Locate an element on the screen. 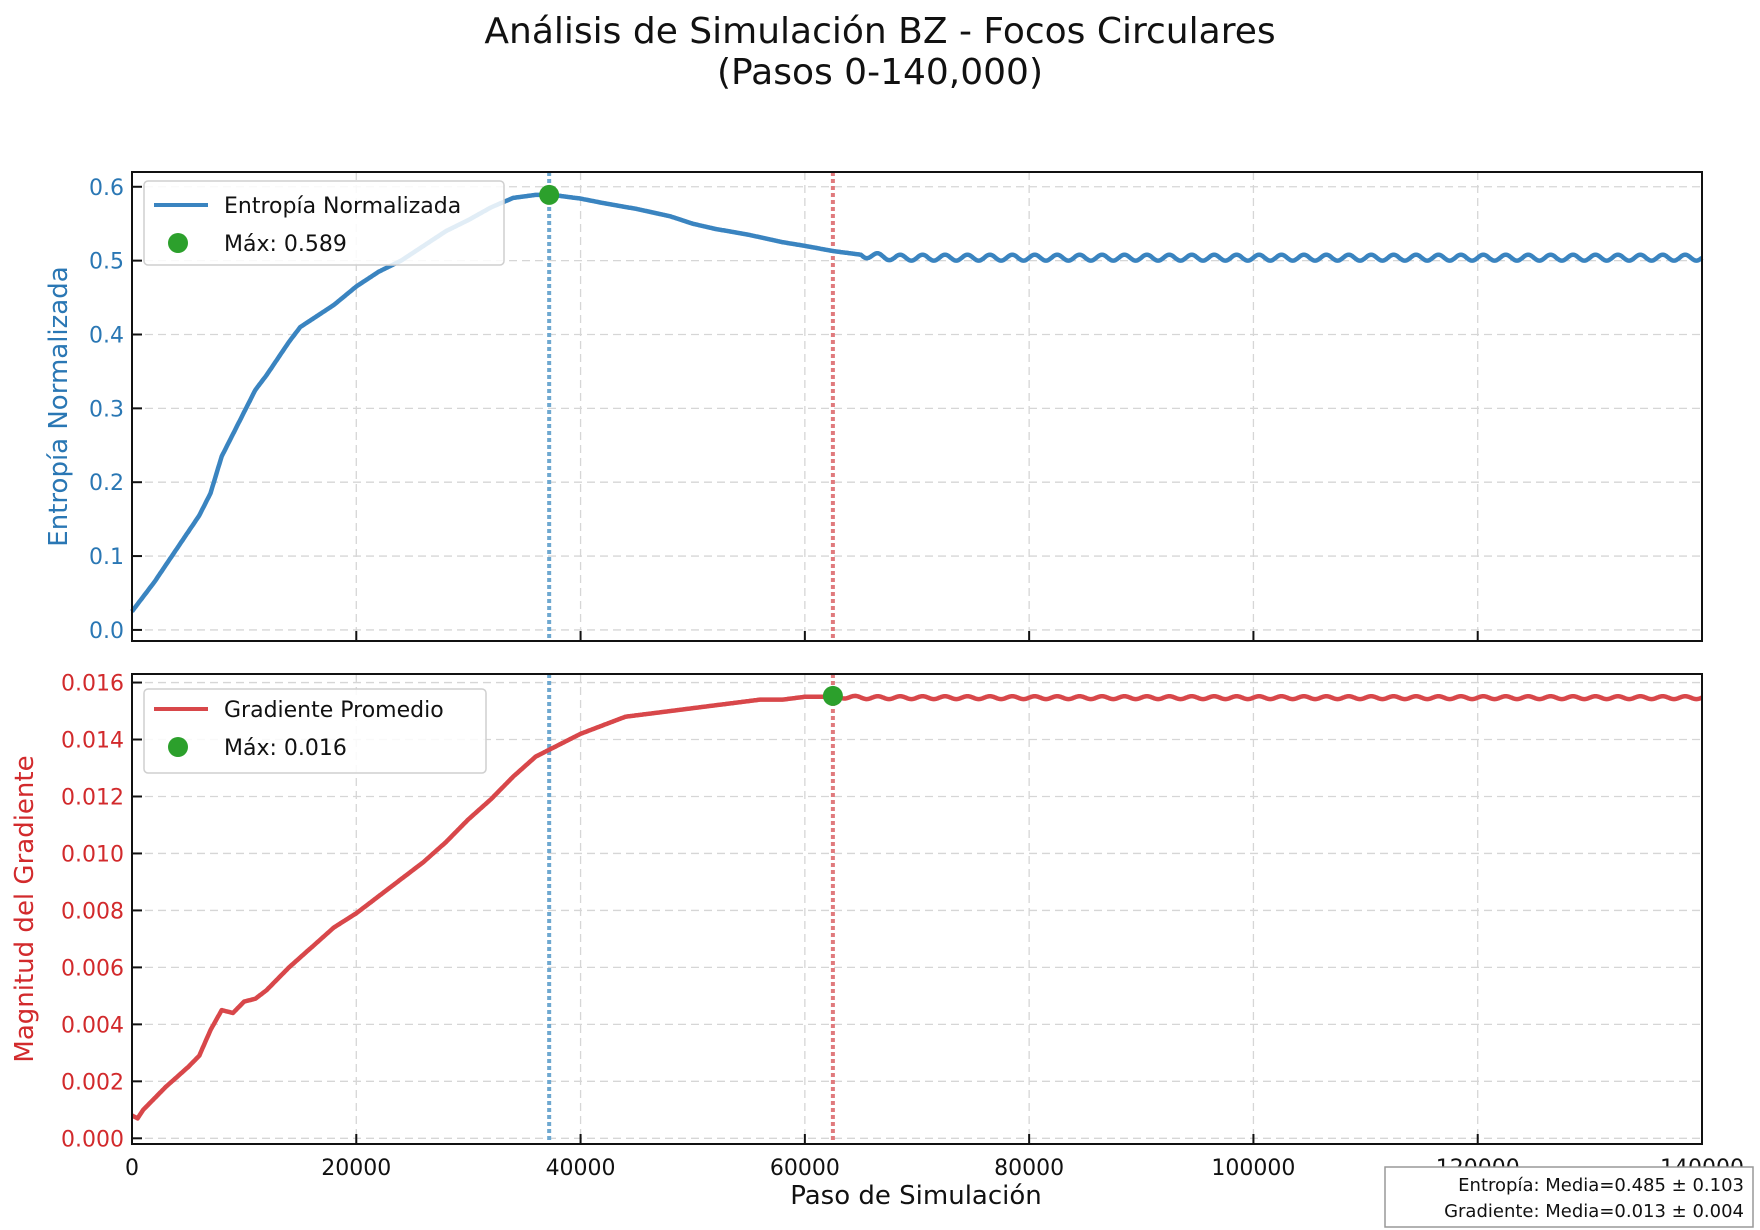  gradient-legend-max-label: Máx: 0.016 is located at coordinates (285, 748).